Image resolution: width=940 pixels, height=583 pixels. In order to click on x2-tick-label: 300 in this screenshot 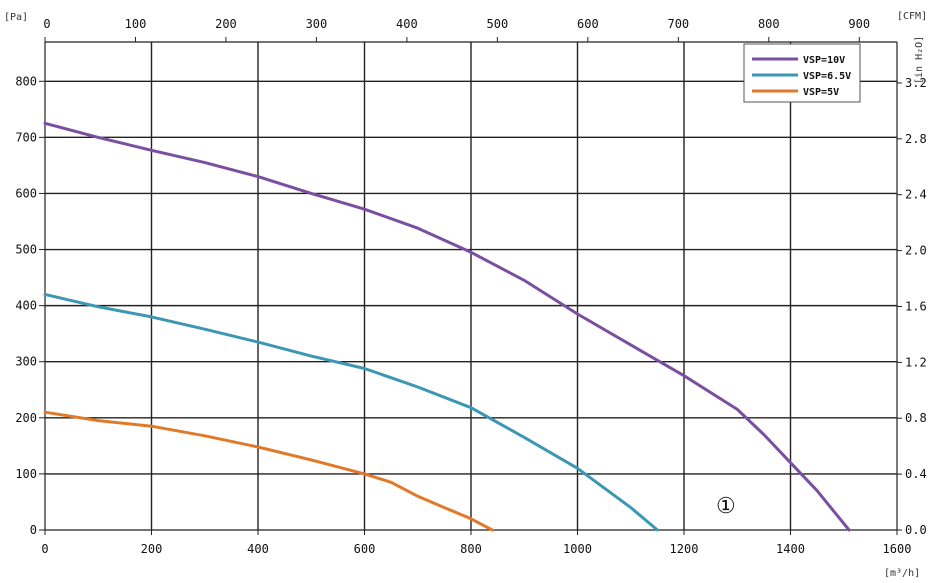, I will do `click(317, 24)`.